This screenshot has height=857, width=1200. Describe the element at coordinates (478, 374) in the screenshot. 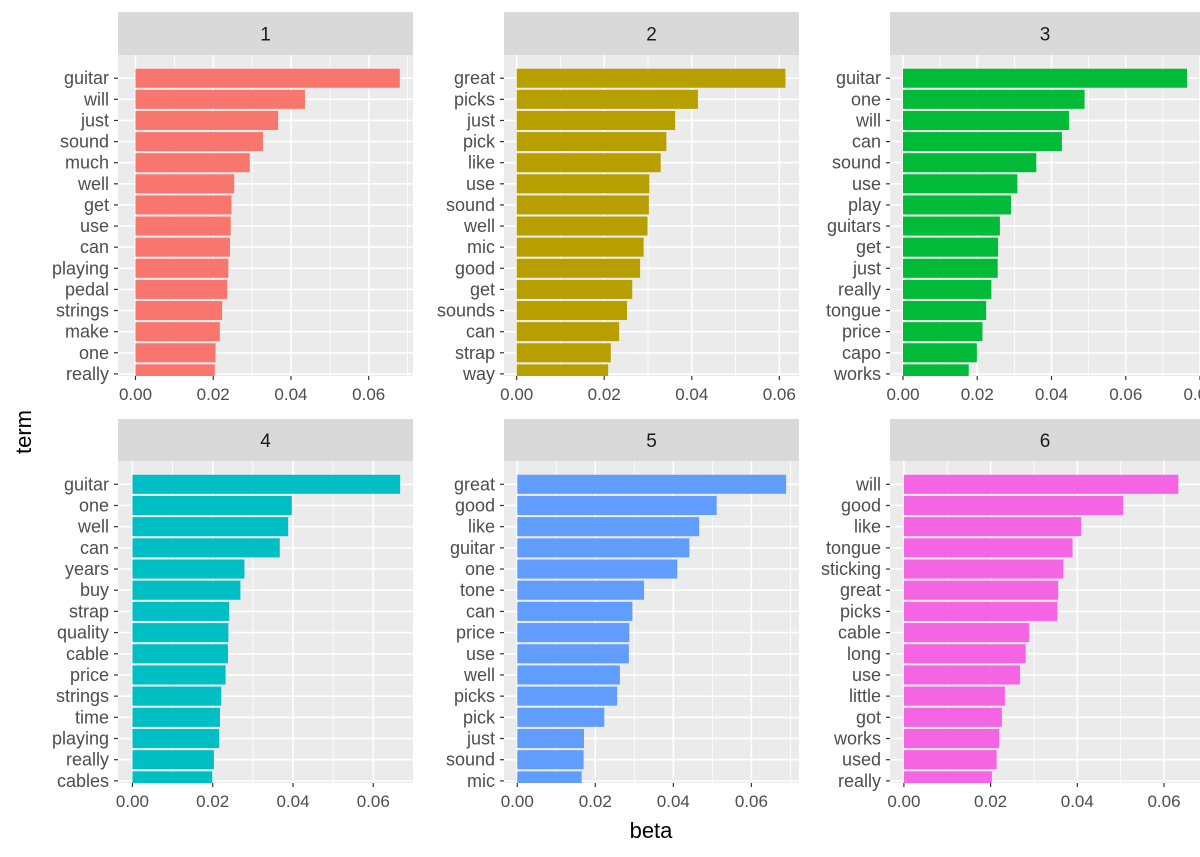

I see `term-label: way` at that location.